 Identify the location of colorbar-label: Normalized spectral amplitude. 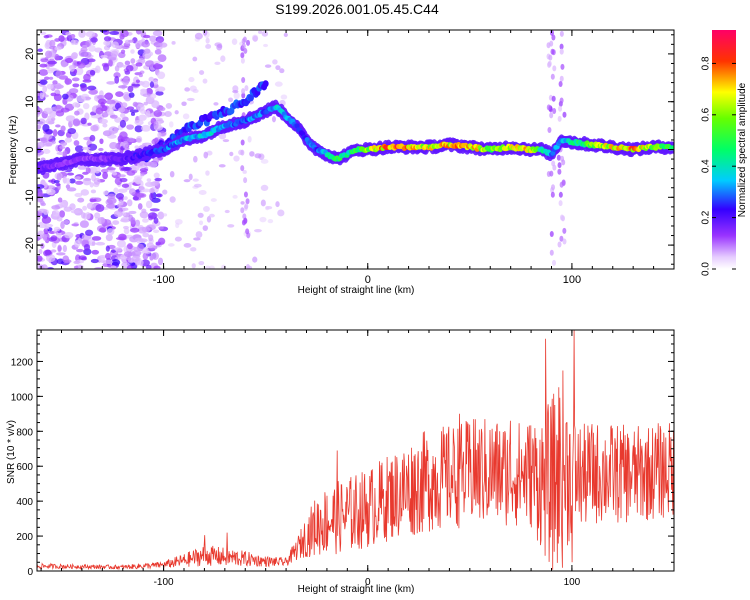
(742, 149).